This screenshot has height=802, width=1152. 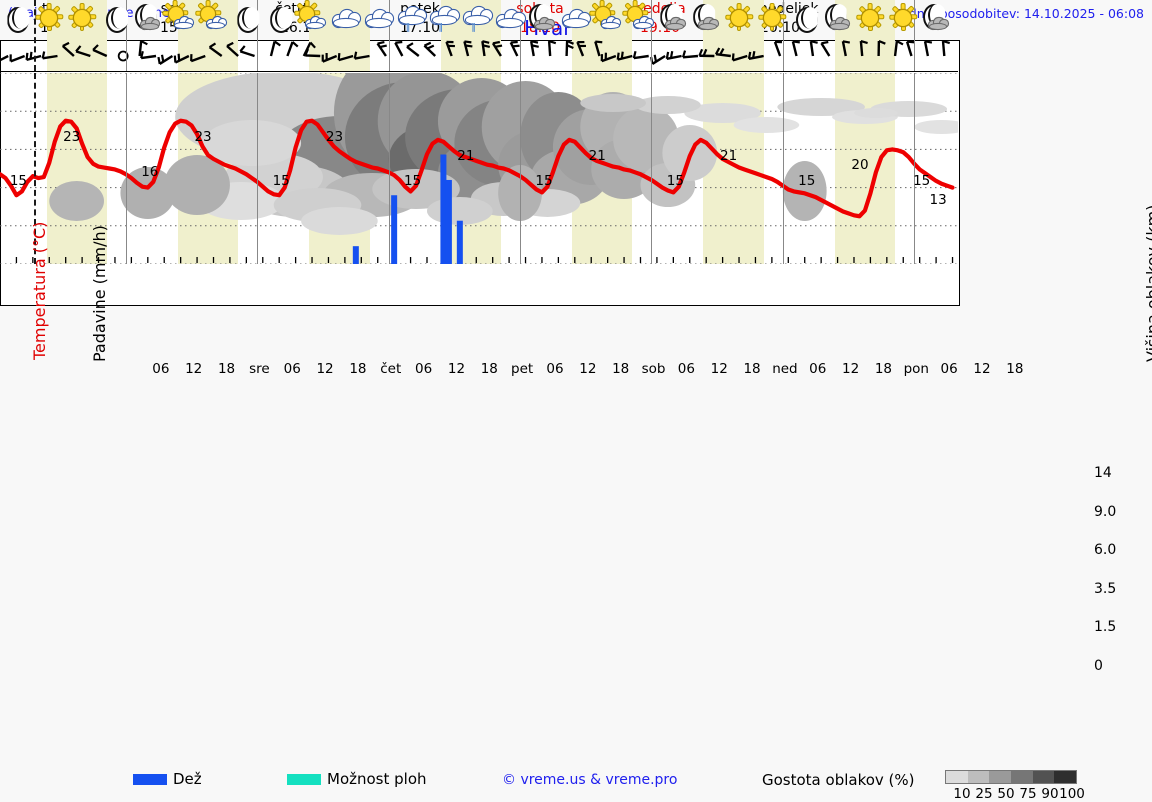 What do you see at coordinates (1027, 794) in the screenshot?
I see `cloud-density-tick: 75` at bounding box center [1027, 794].